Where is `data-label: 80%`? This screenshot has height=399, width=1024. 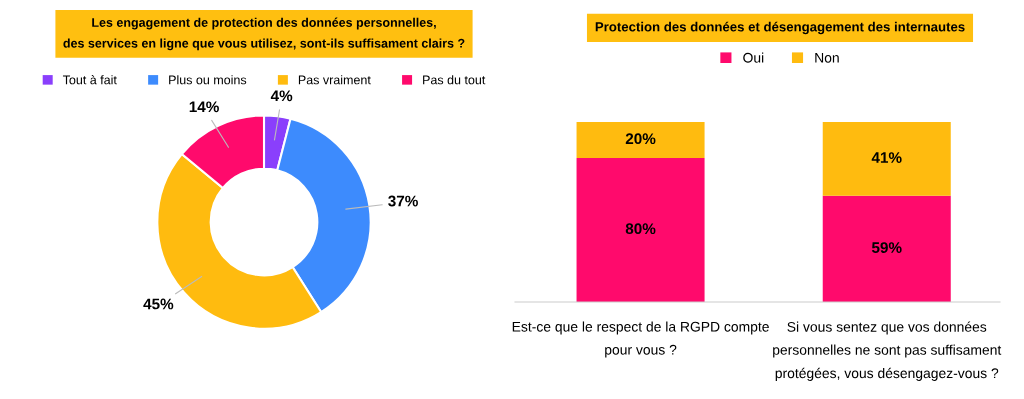 data-label: 80% is located at coordinates (640, 229).